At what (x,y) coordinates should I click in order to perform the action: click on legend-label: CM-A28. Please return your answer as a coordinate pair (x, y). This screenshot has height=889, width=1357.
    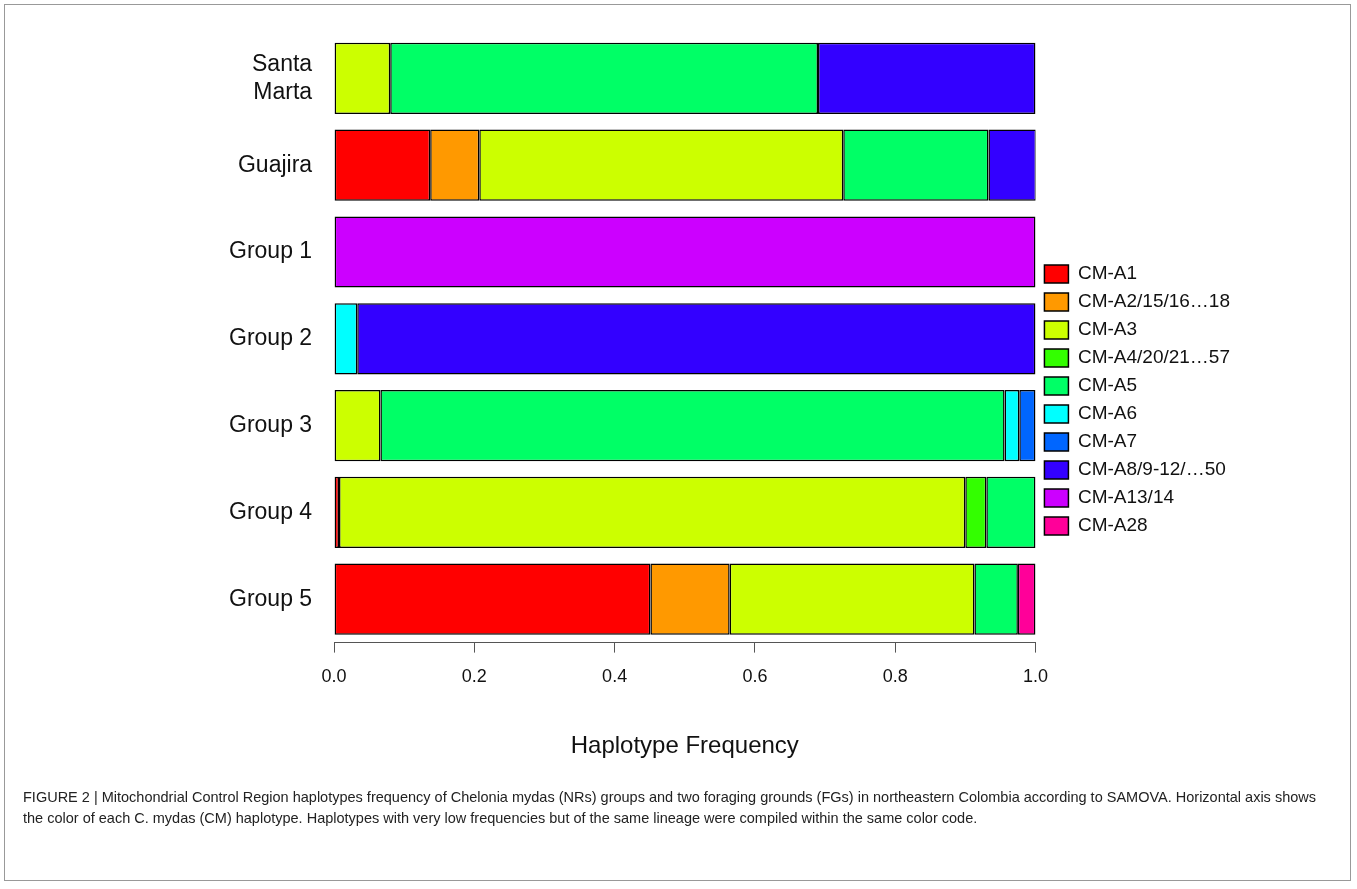
    Looking at the image, I should click on (1112, 525).